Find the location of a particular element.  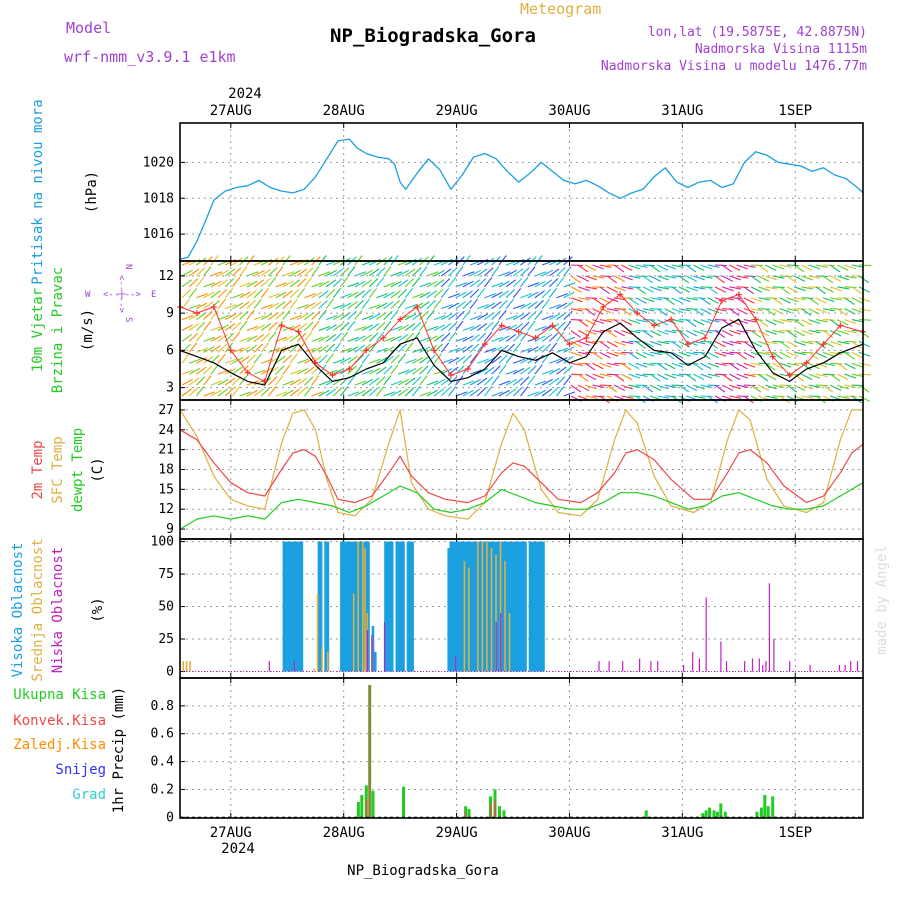

precip-total-bar is located at coordinates (721, 810).